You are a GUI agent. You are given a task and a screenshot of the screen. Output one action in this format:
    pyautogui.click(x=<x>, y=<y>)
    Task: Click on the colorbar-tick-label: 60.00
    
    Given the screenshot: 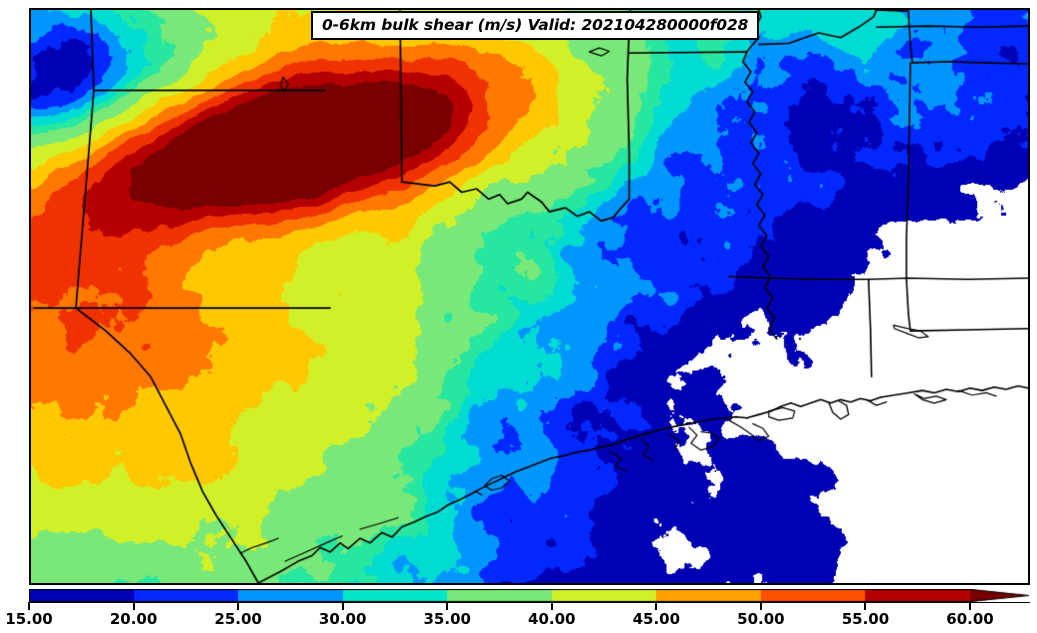 What is the action you would take?
    pyautogui.click(x=970, y=619)
    